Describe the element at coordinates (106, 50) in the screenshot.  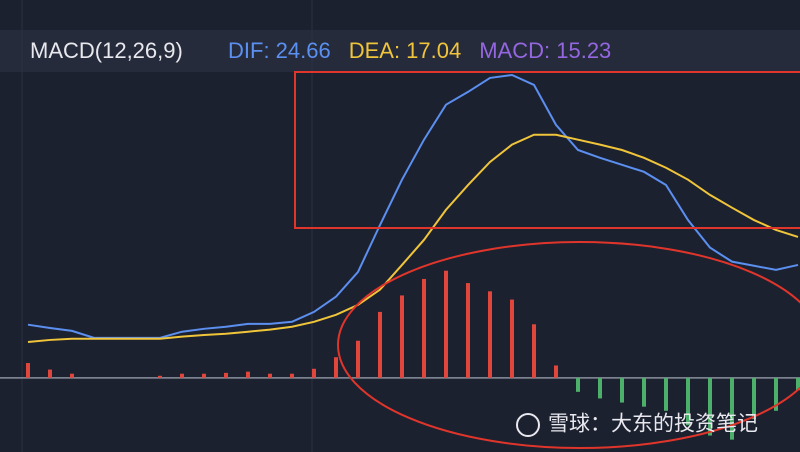
I see `indicator-title: MACD(12,26,9)` at that location.